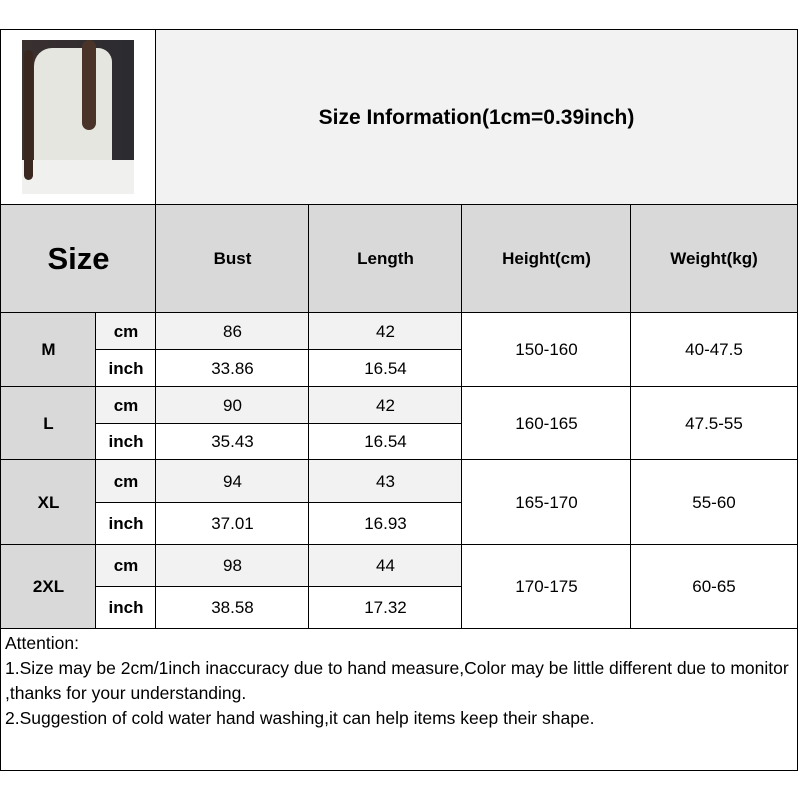 This screenshot has height=800, width=800. Describe the element at coordinates (546, 502) in the screenshot. I see `height-range: 165-170` at that location.